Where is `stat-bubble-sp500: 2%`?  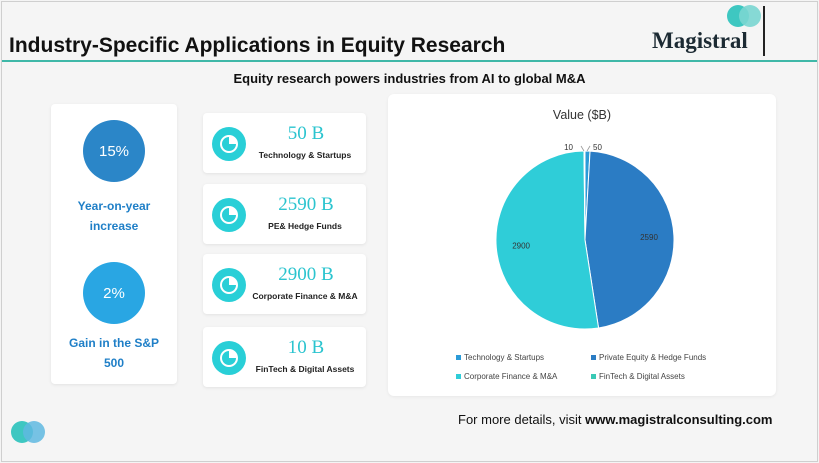
stat-bubble-sp500: 2% is located at coordinates (114, 293).